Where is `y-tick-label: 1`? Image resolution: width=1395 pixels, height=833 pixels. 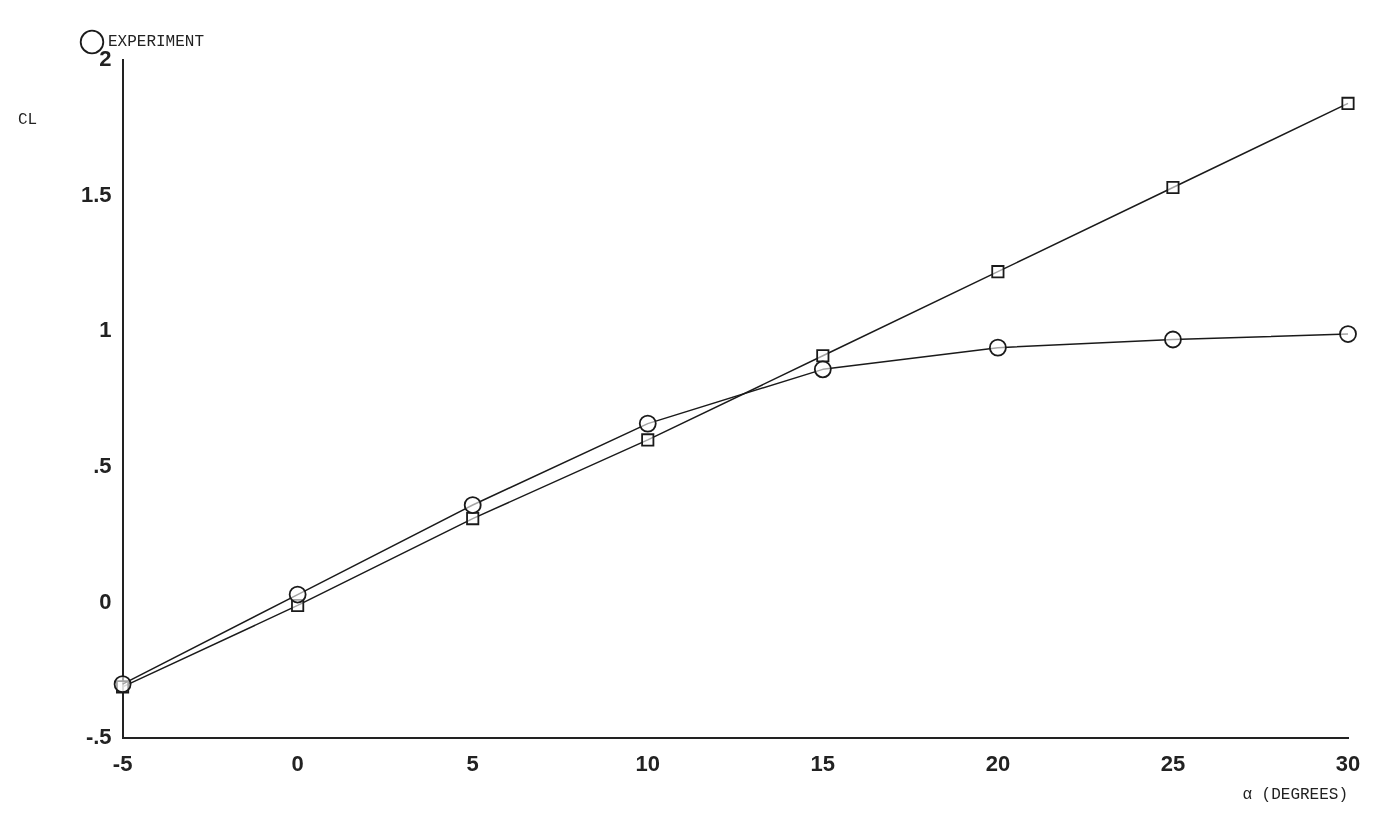 y-tick-label: 1 is located at coordinates (105, 330).